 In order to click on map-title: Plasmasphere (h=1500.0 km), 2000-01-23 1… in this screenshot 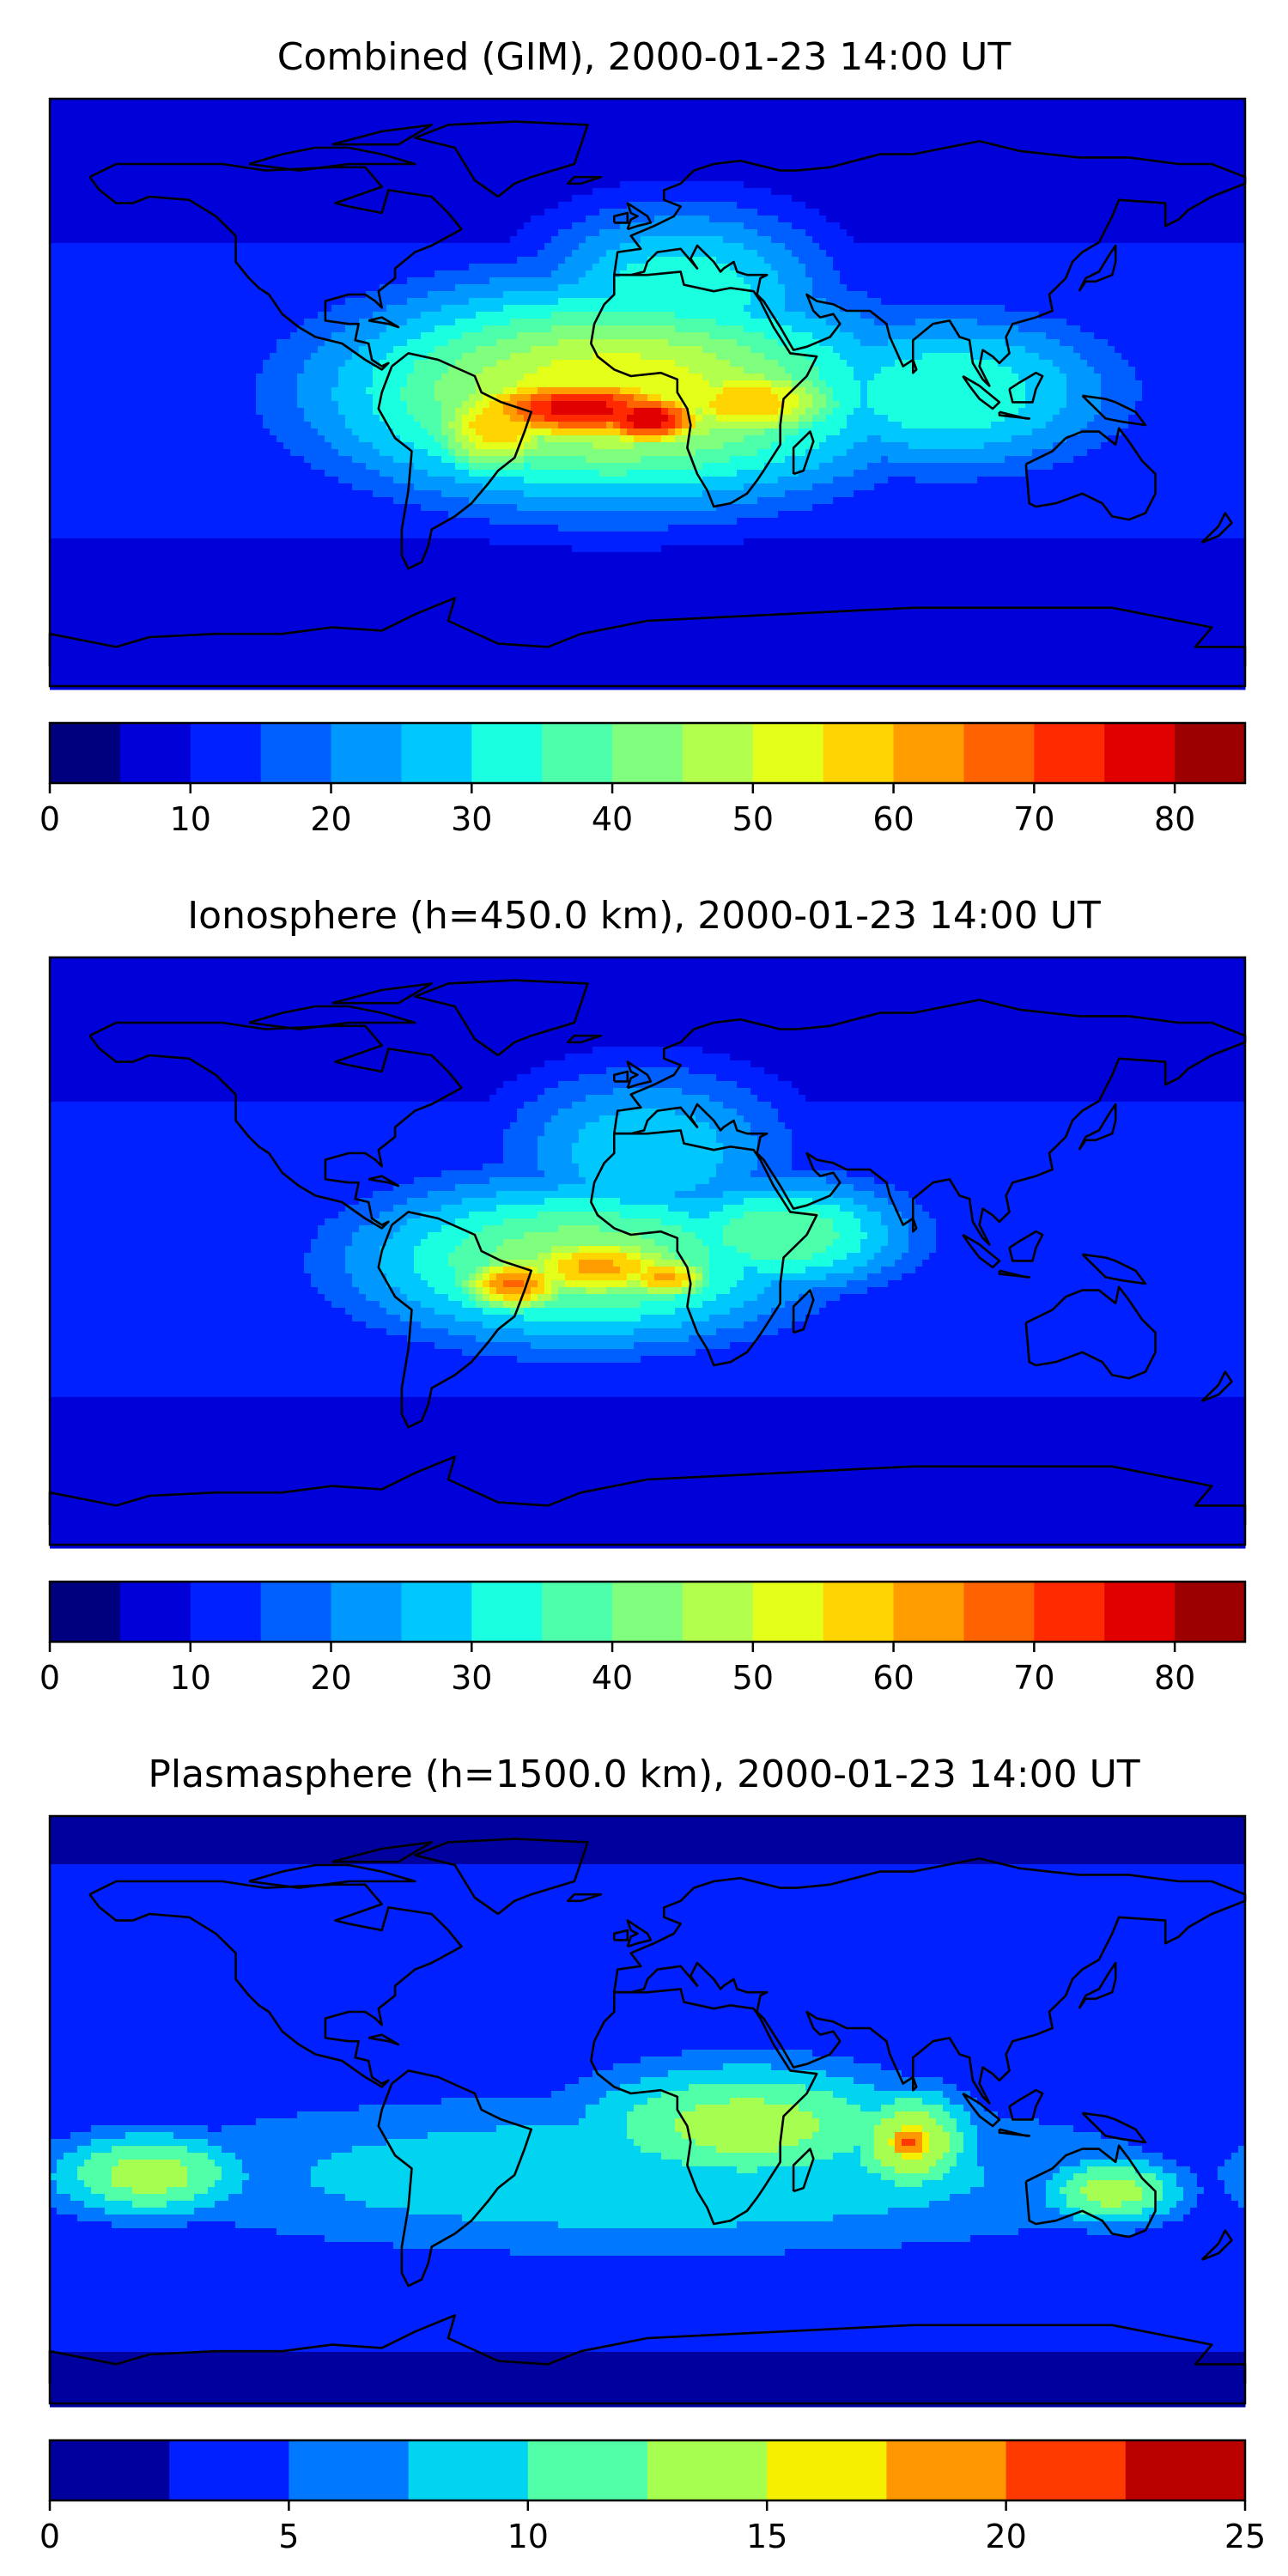, I will do `click(644, 1775)`.